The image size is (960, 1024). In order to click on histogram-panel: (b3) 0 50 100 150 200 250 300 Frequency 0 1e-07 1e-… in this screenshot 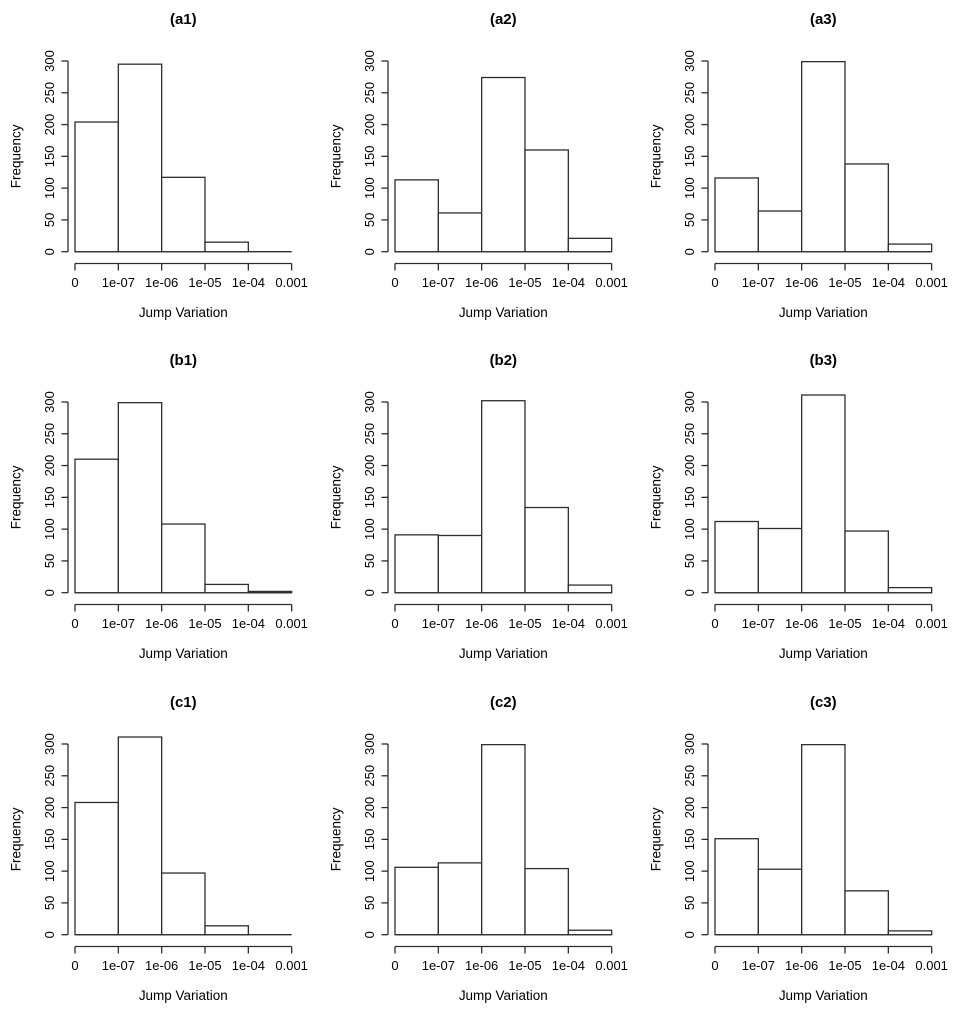, I will do `click(800, 511)`.